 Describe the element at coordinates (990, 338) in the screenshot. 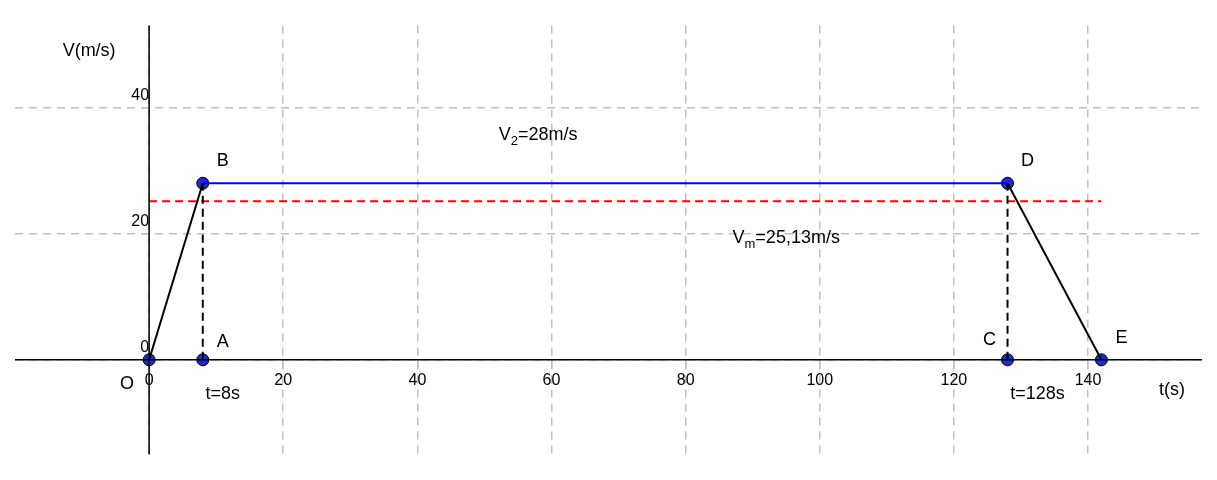

I see `annotation: C` at that location.